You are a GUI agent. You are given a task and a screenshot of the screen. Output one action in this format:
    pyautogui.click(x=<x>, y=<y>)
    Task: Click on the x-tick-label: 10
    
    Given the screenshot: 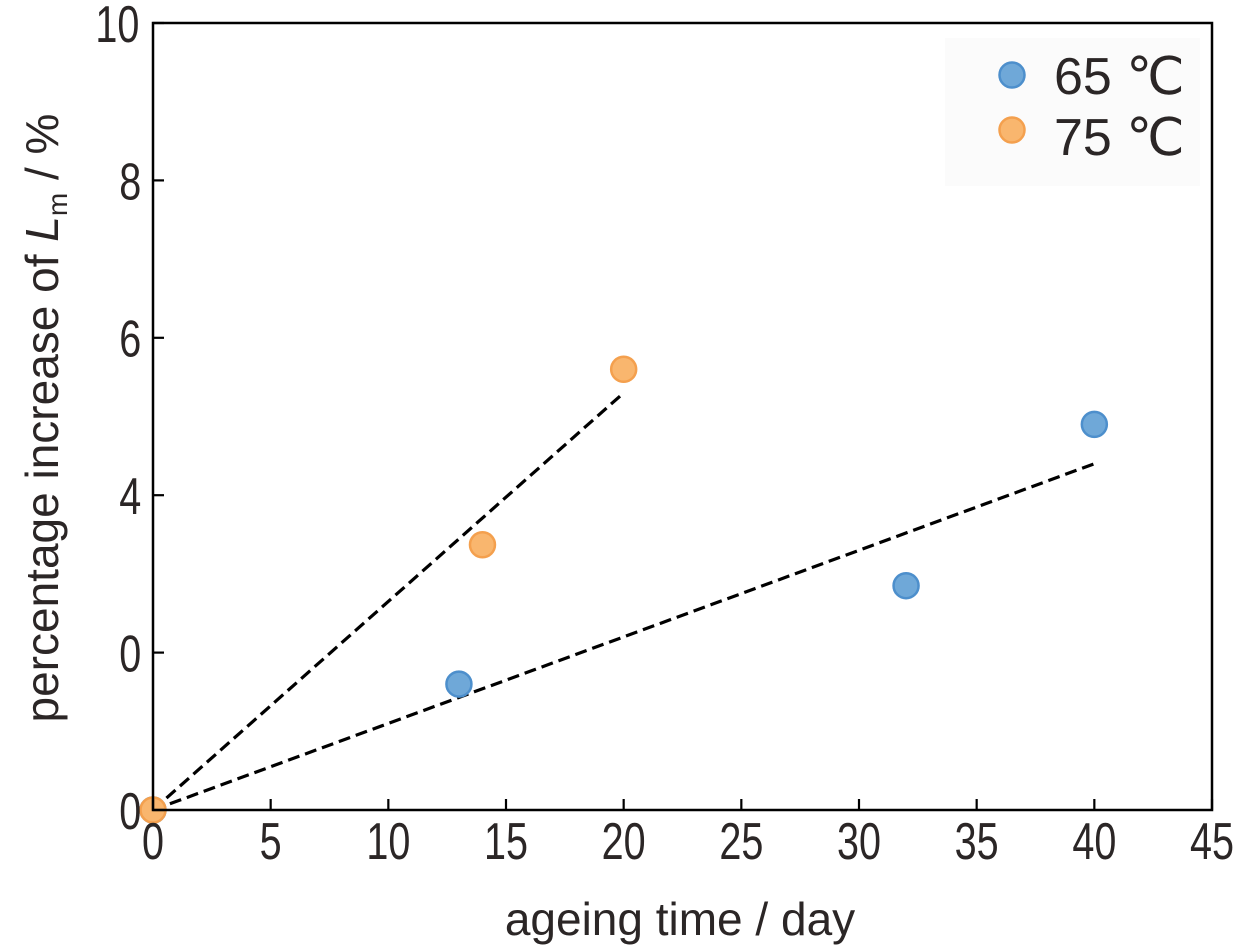 What is the action you would take?
    pyautogui.click(x=388, y=841)
    